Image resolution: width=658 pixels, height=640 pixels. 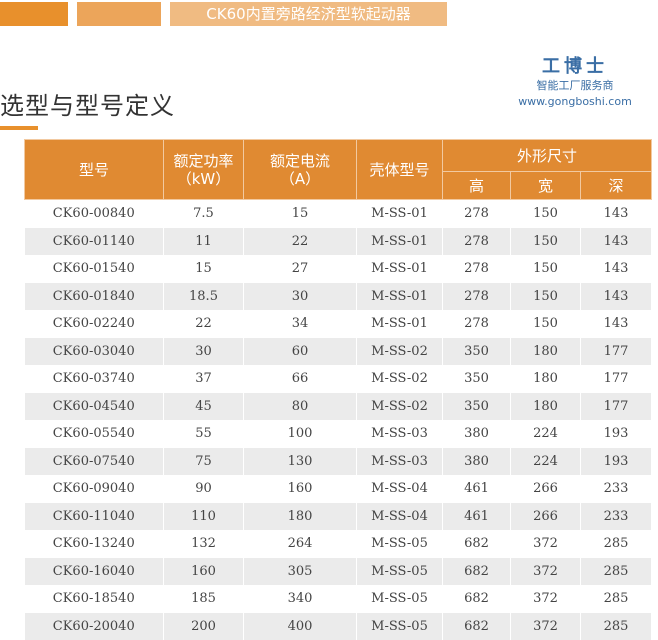 What do you see at coordinates (94, 517) in the screenshot?
I see `table-cell: CK60-11040` at bounding box center [94, 517].